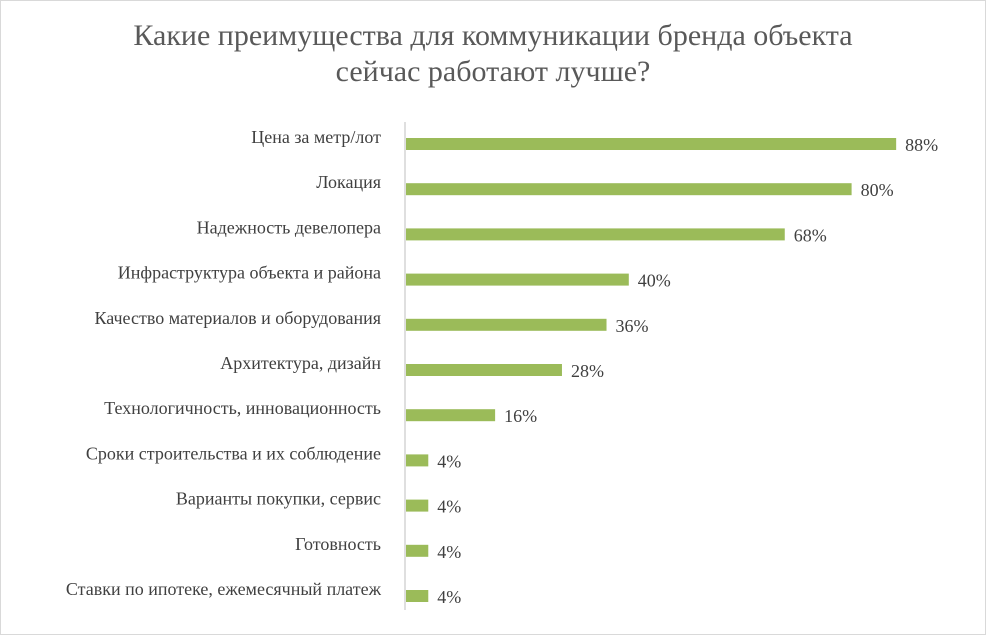  What do you see at coordinates (632, 326) in the screenshot?
I see `bar-value-label: 36%` at bounding box center [632, 326].